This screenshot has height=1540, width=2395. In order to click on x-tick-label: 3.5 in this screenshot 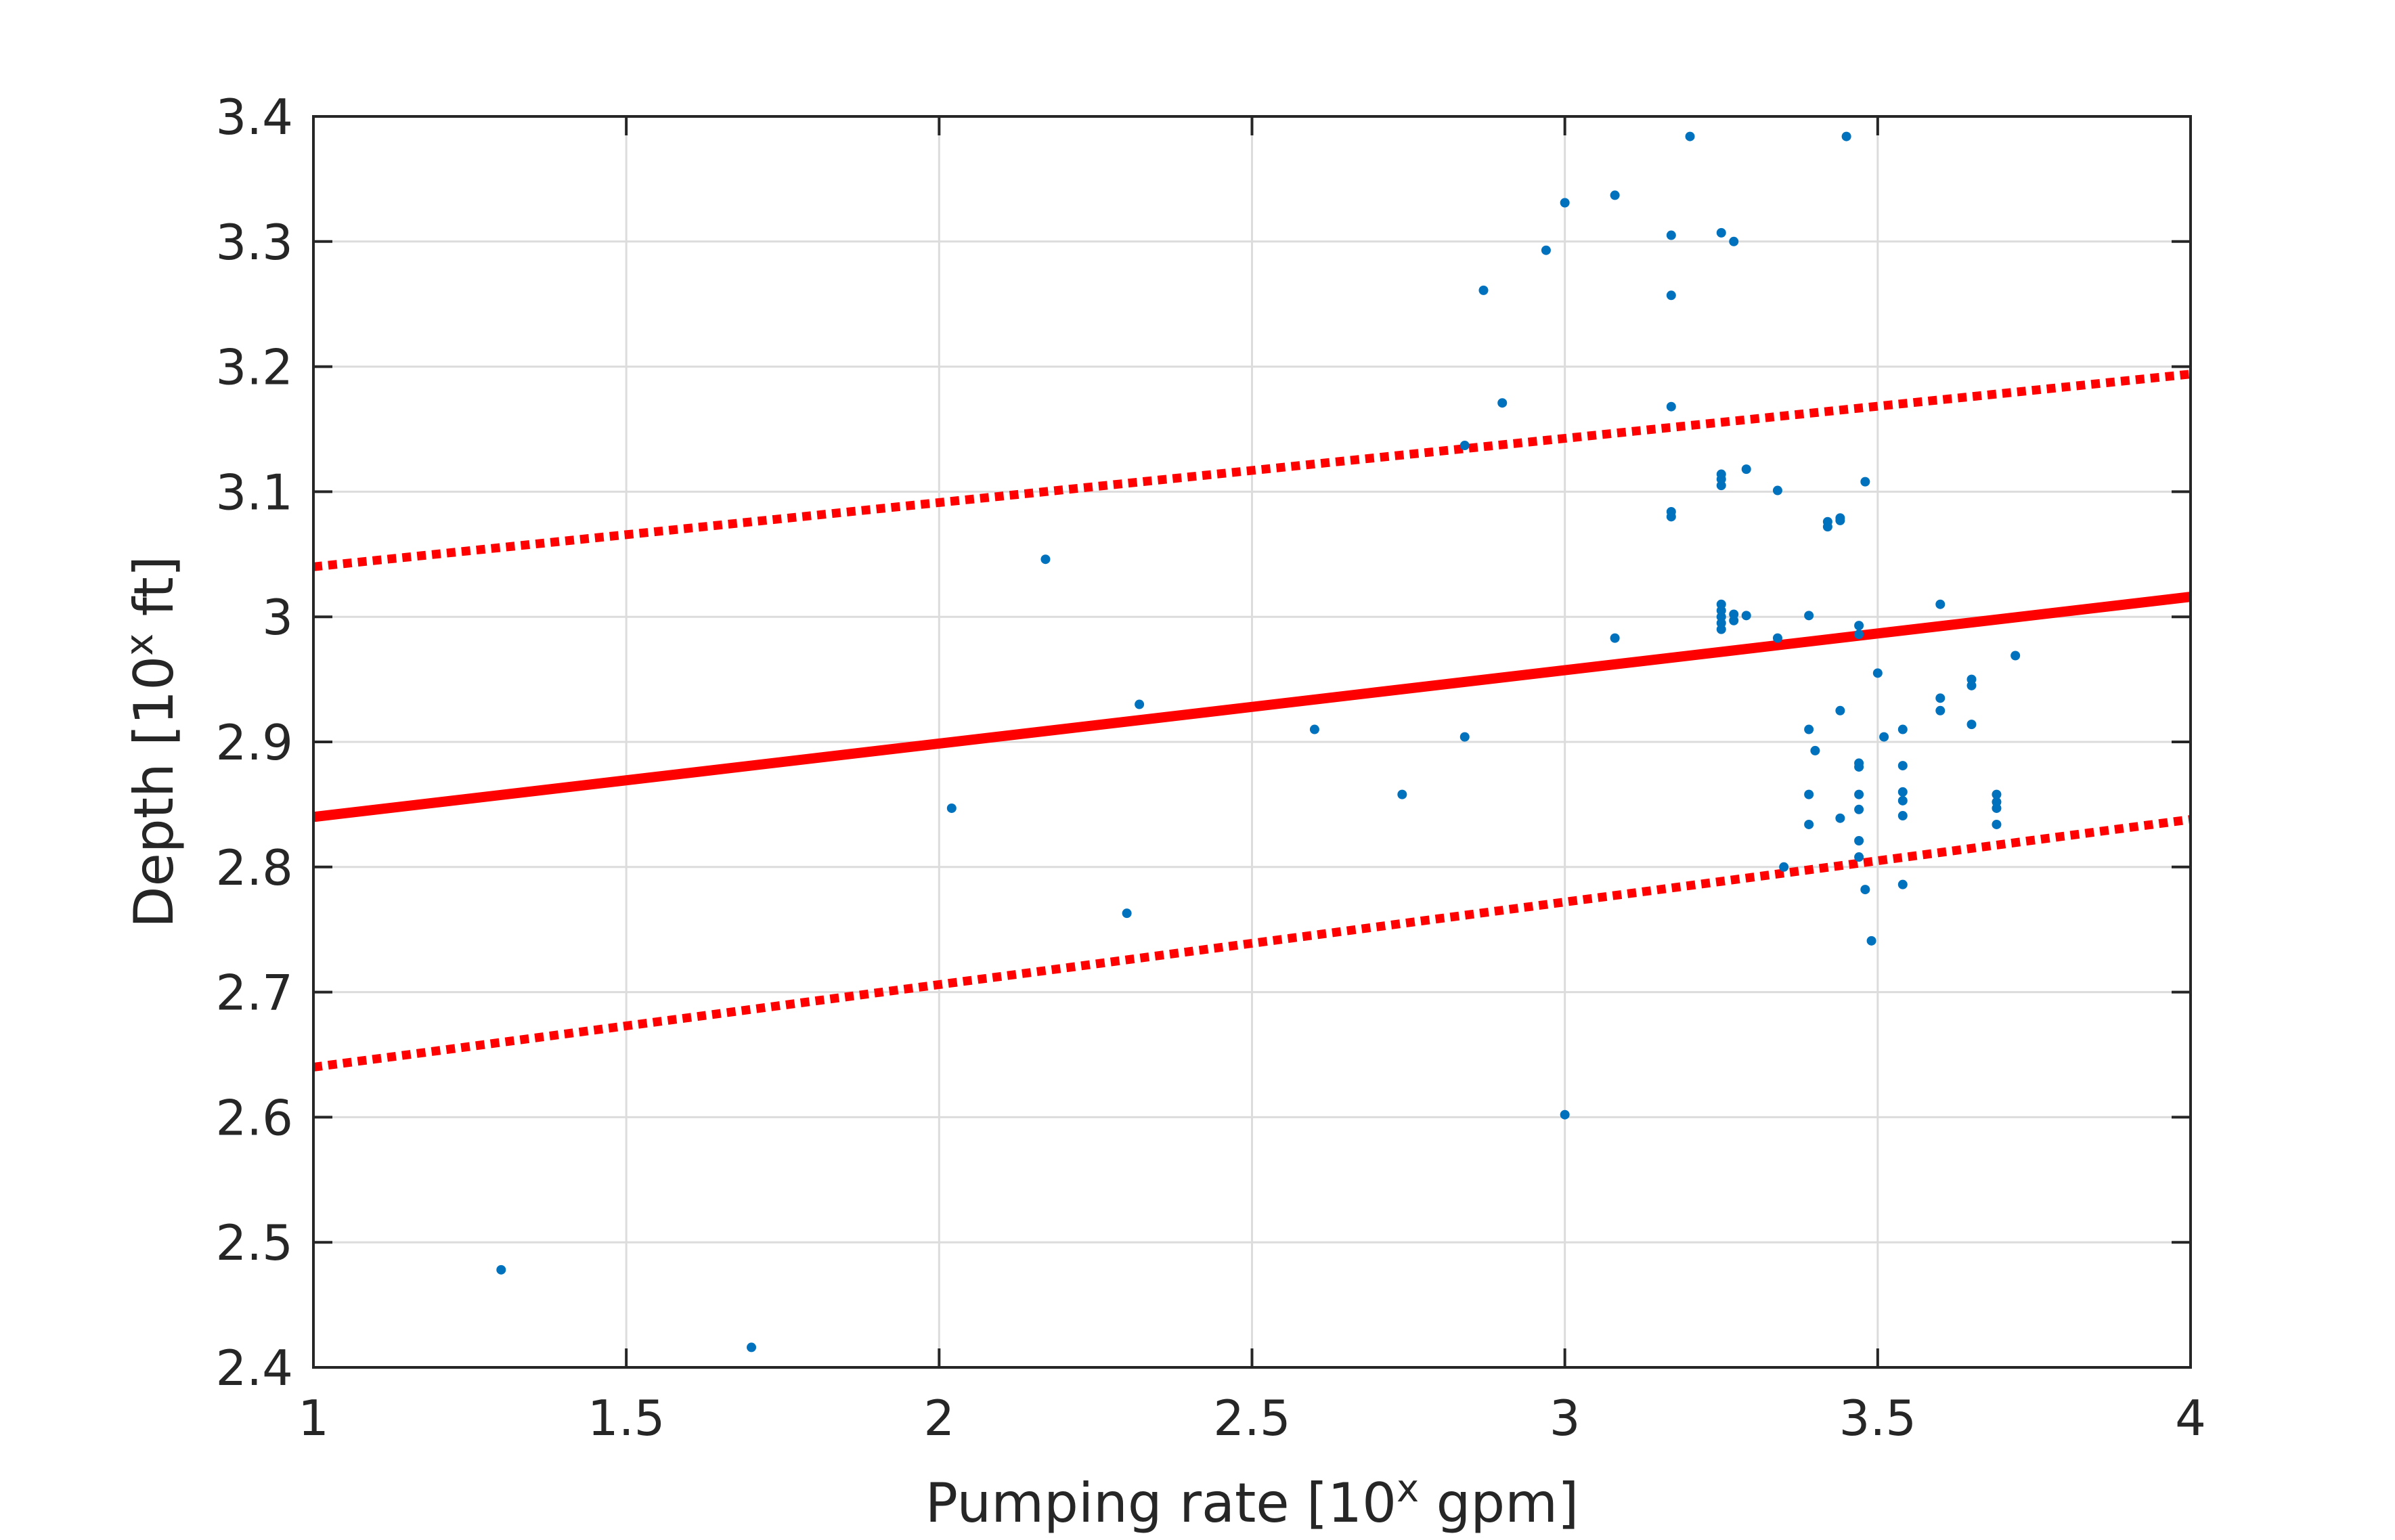, I will do `click(1878, 1418)`.